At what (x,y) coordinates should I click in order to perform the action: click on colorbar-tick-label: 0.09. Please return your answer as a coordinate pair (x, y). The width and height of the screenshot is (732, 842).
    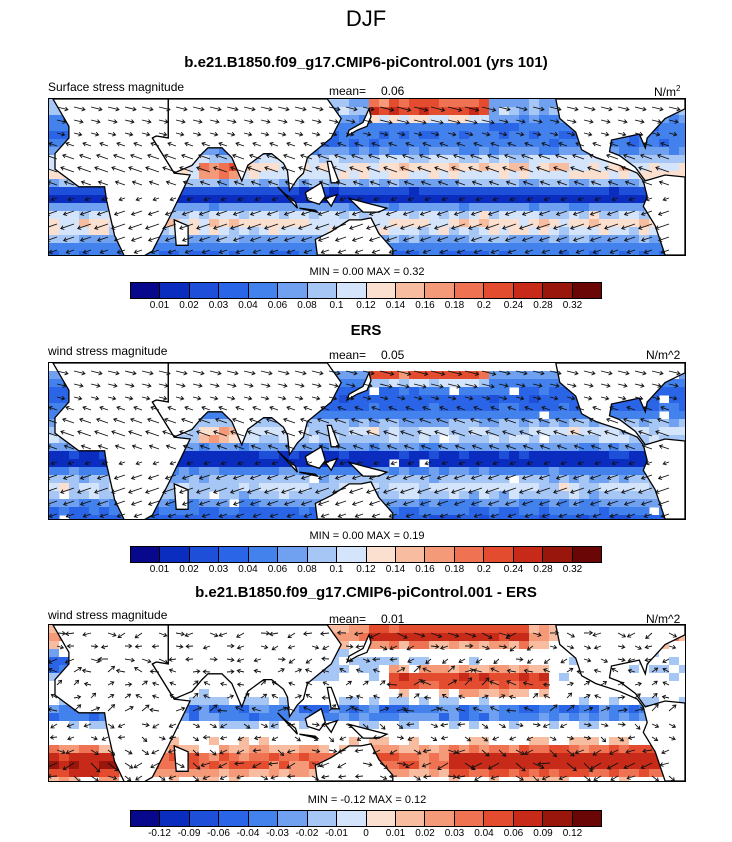
    Looking at the image, I should click on (543, 833).